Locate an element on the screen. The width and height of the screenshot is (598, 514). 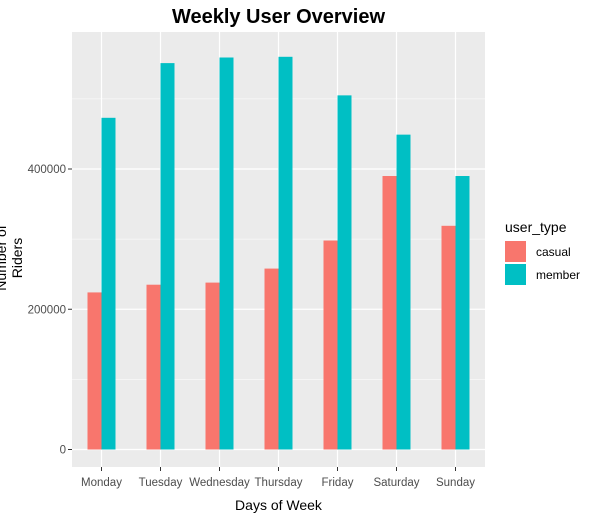
bar-casual-sunday is located at coordinates (448, 337).